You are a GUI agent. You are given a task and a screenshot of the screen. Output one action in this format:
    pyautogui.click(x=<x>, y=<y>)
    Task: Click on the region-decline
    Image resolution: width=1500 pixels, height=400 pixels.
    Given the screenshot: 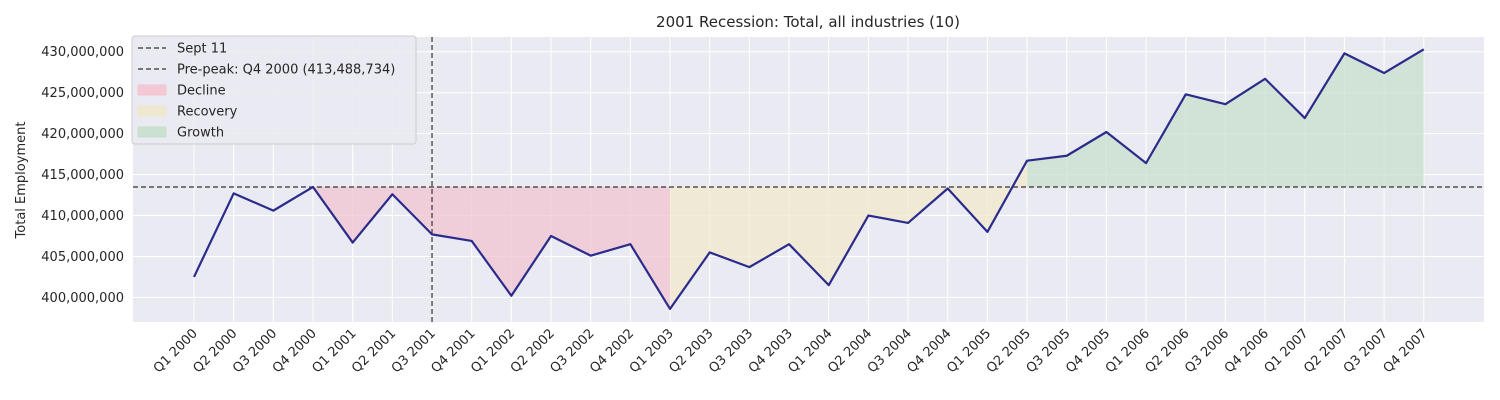 What is the action you would take?
    pyautogui.click(x=492, y=247)
    